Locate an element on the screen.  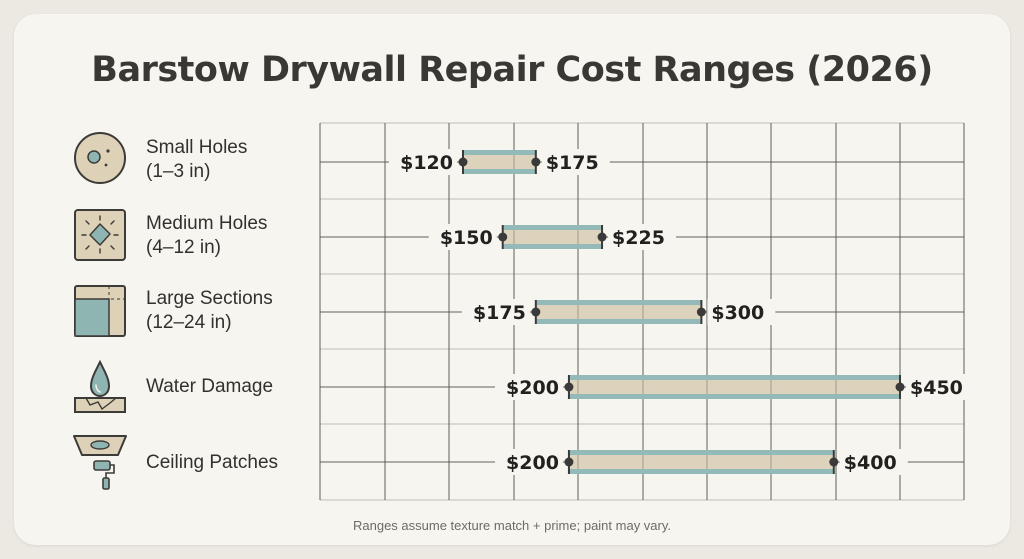
category-label-water-damage: Water Damage is located at coordinates (209, 387).